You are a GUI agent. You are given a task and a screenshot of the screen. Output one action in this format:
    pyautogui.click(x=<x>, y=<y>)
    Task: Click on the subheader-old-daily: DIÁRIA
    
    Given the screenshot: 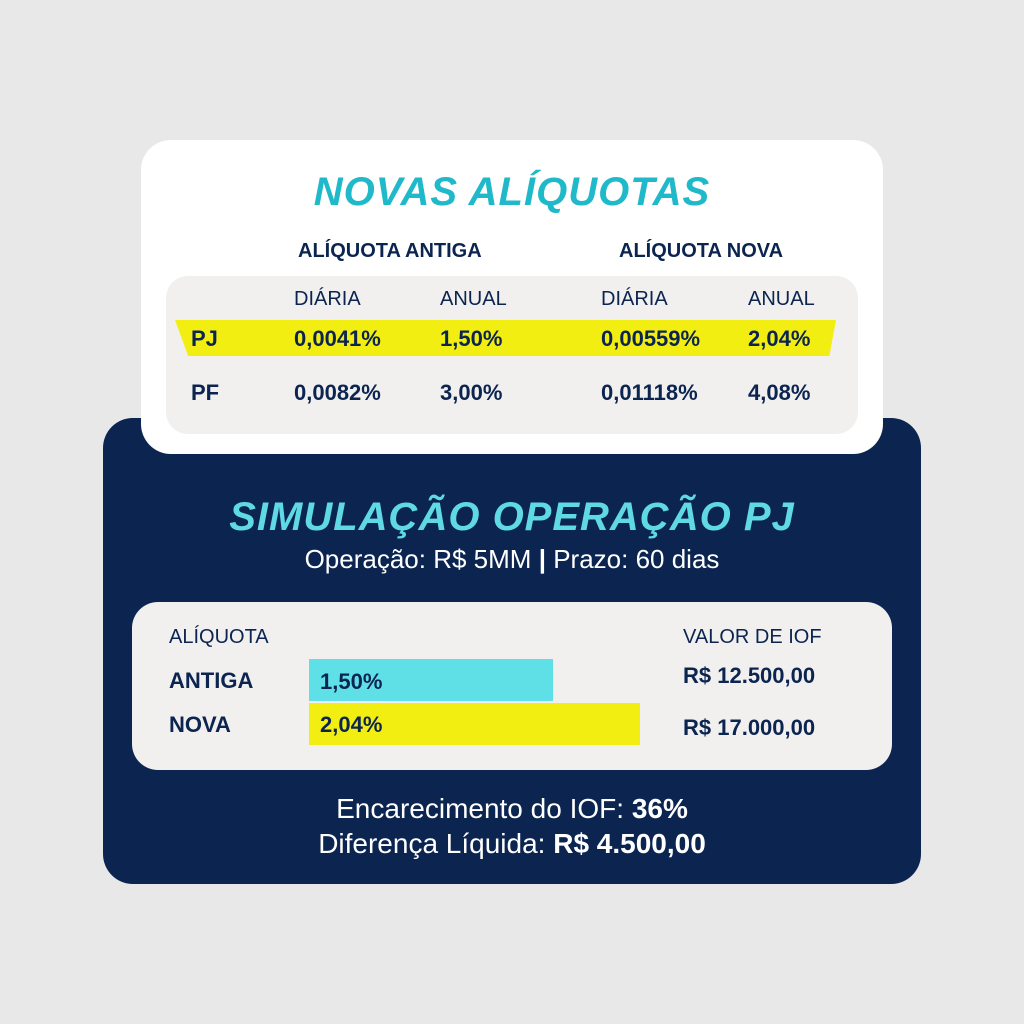 What is the action you would take?
    pyautogui.click(x=327, y=299)
    